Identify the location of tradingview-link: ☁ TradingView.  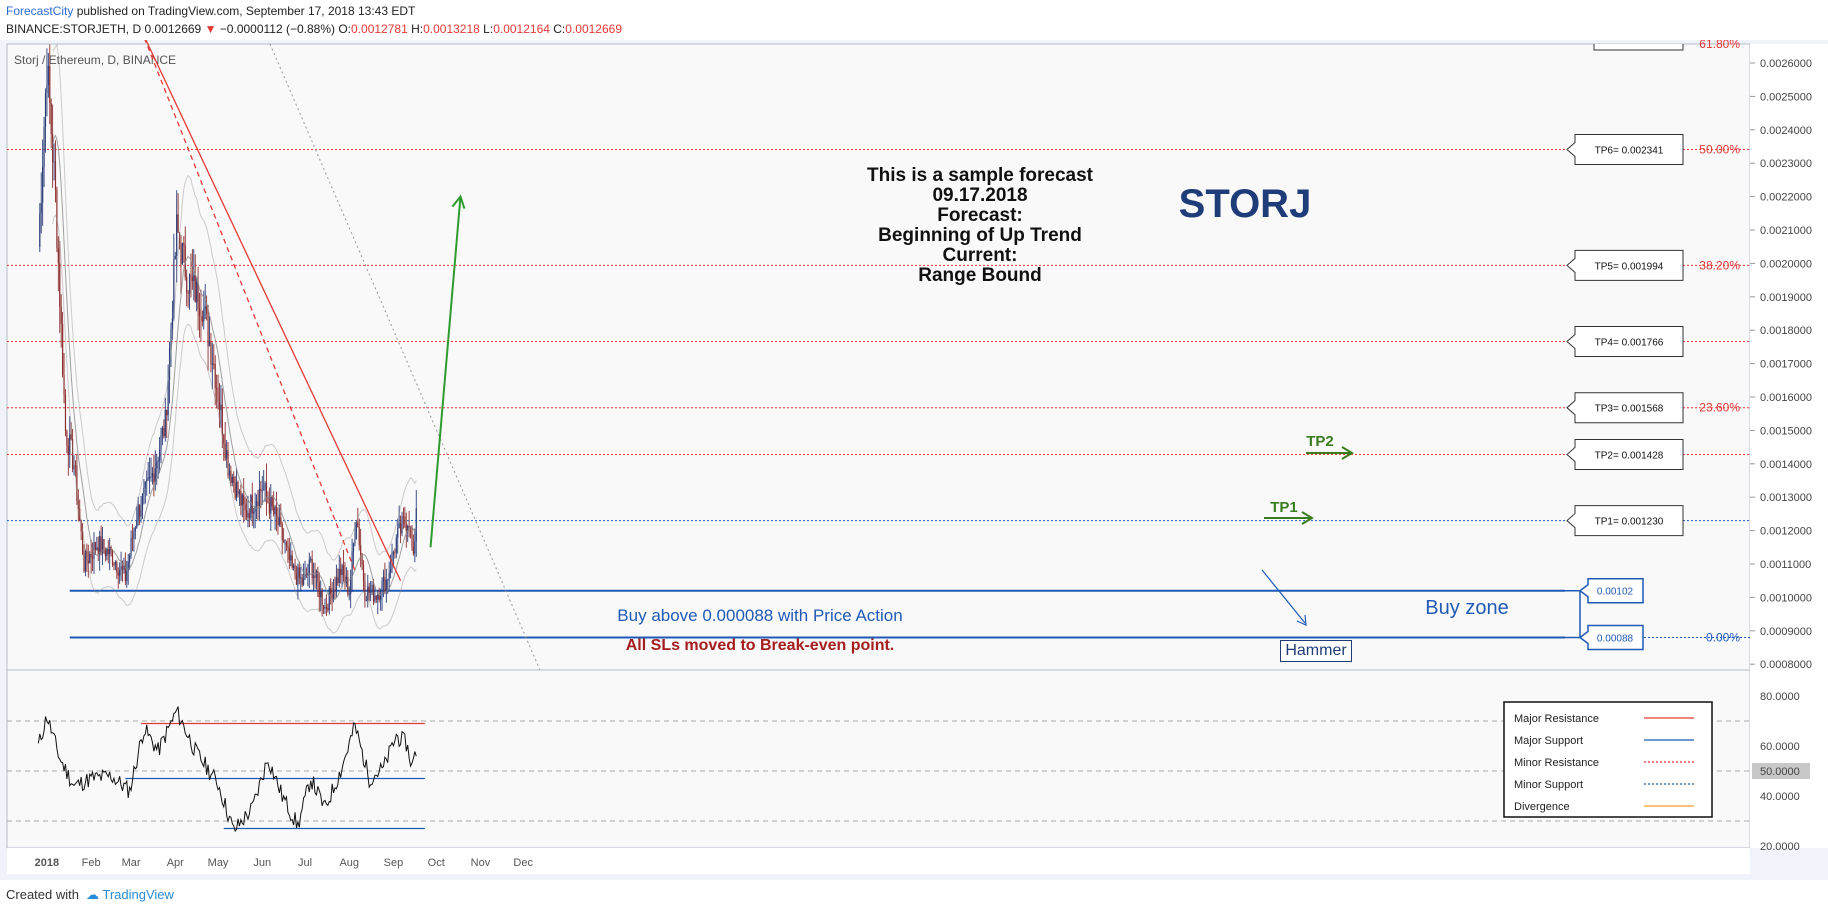
(130, 895).